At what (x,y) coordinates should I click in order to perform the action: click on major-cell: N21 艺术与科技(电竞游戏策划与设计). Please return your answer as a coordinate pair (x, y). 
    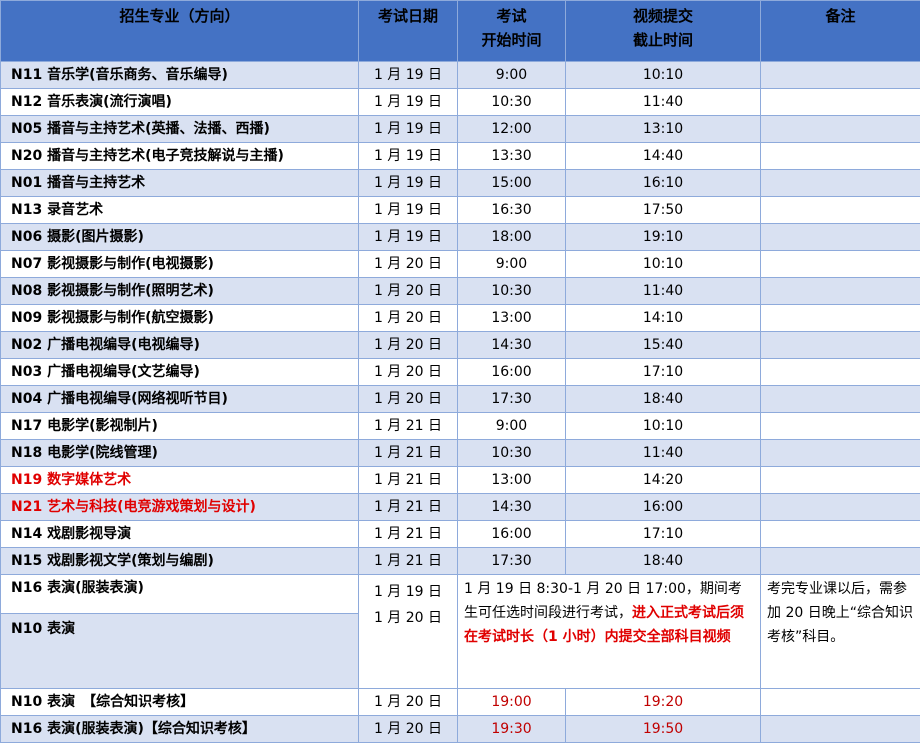
    Looking at the image, I should click on (180, 507).